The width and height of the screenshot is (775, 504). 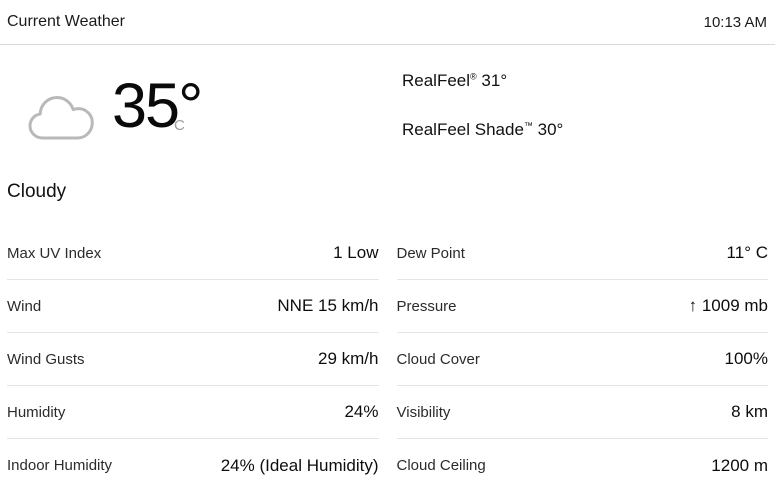 What do you see at coordinates (193, 253) in the screenshot?
I see `detail-row-max-uv-index: Max UV Index 1 Low` at bounding box center [193, 253].